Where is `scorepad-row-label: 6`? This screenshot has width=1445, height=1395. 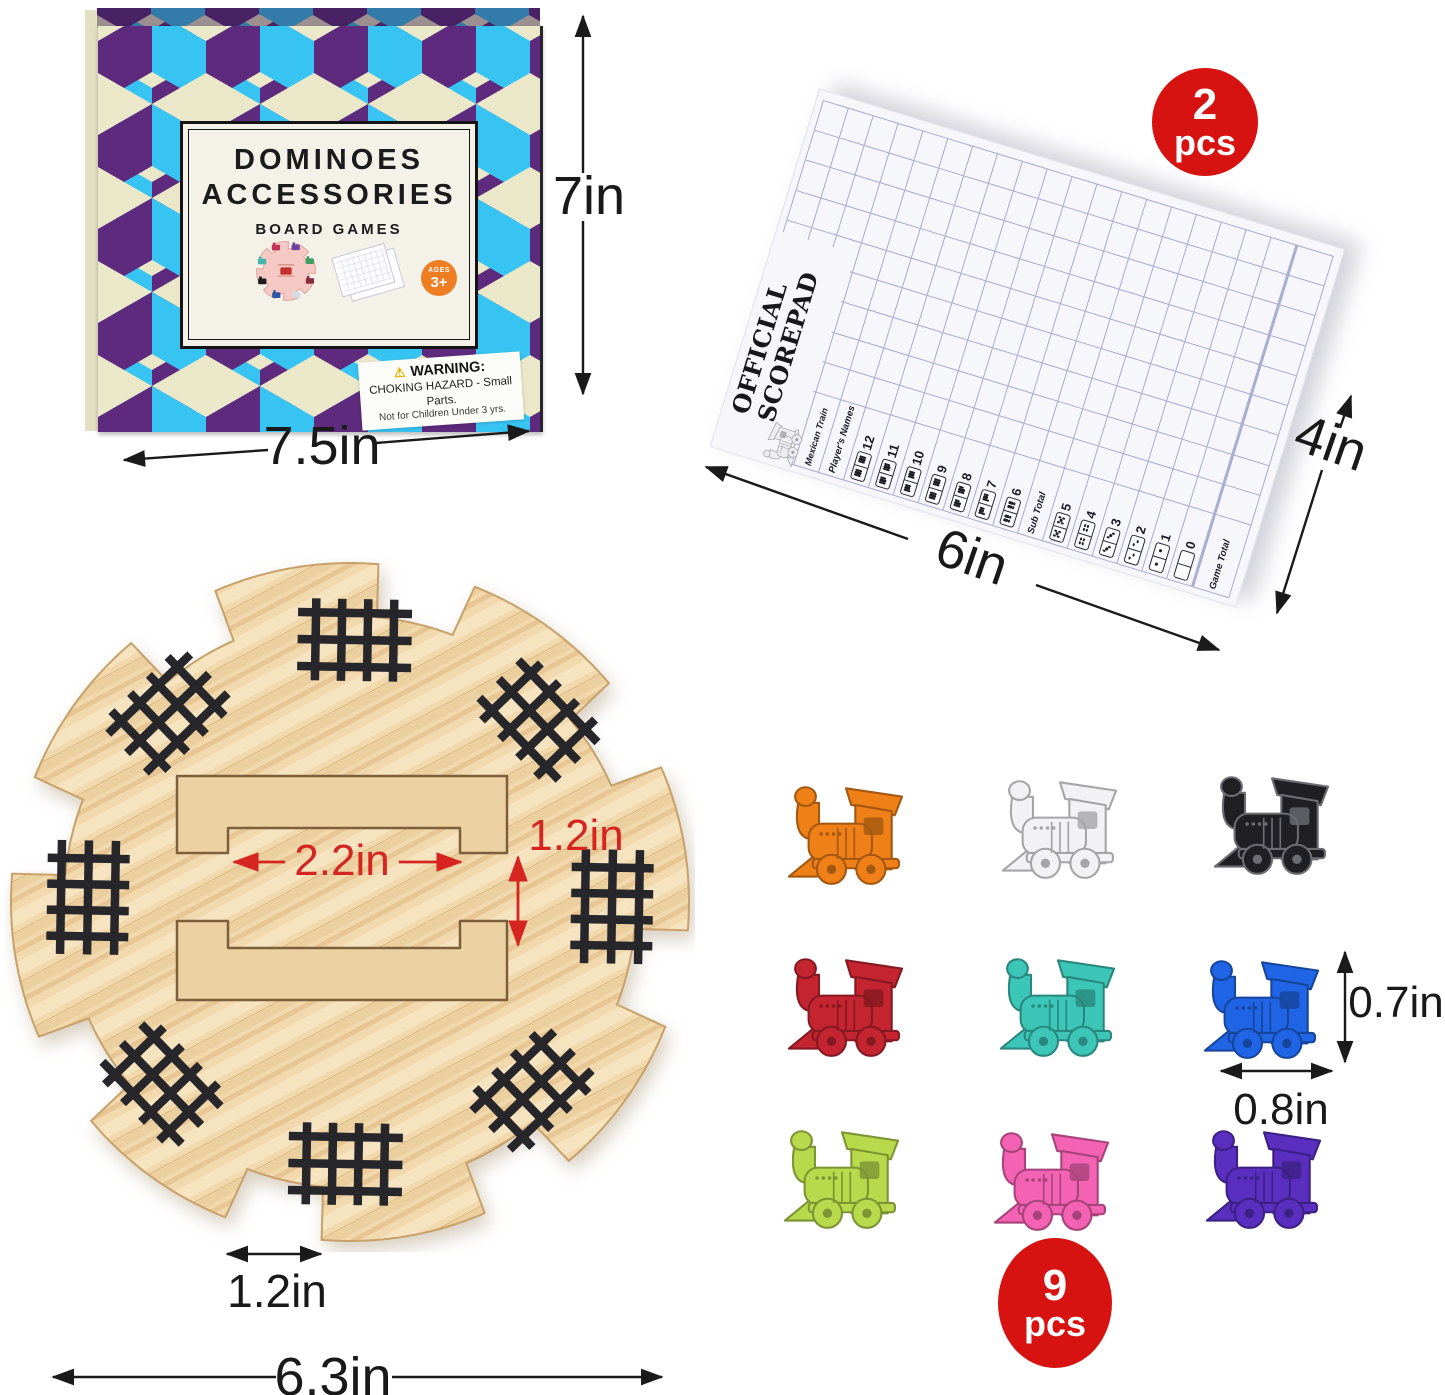 scorepad-row-label: 6 is located at coordinates (1016, 492).